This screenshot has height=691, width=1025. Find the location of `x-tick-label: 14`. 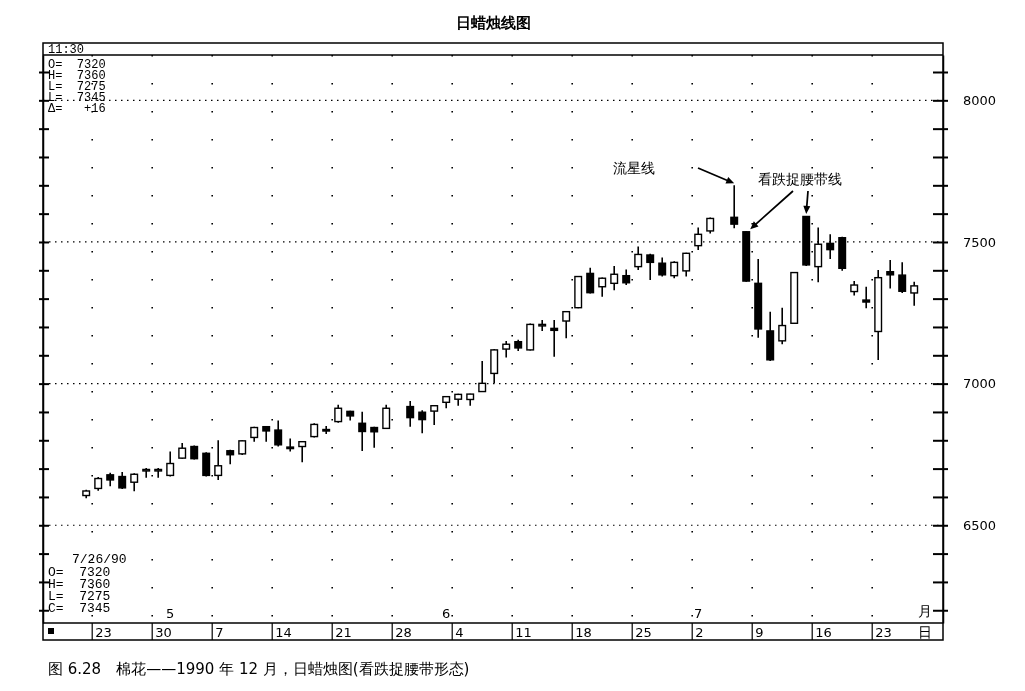

x-tick-label: 14 is located at coordinates (283, 632).